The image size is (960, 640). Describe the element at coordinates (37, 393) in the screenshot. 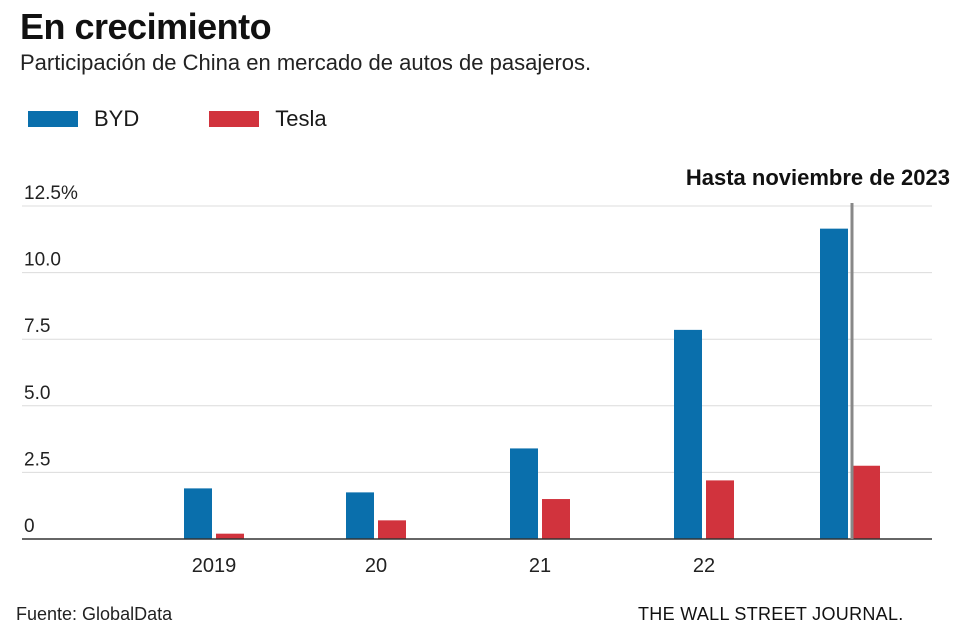

I see `y-tick-label: 5.0` at that location.